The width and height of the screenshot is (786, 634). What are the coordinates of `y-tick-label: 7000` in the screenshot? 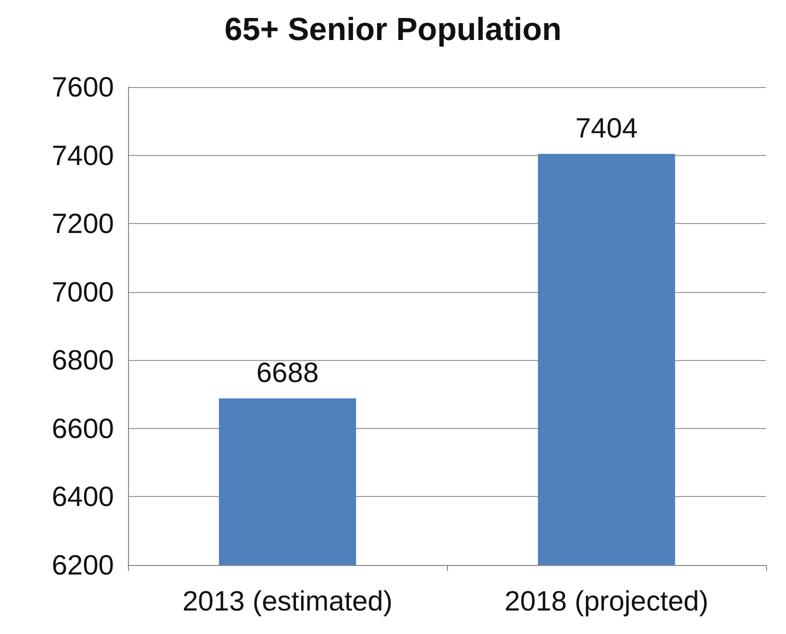 It's located at (83, 292).